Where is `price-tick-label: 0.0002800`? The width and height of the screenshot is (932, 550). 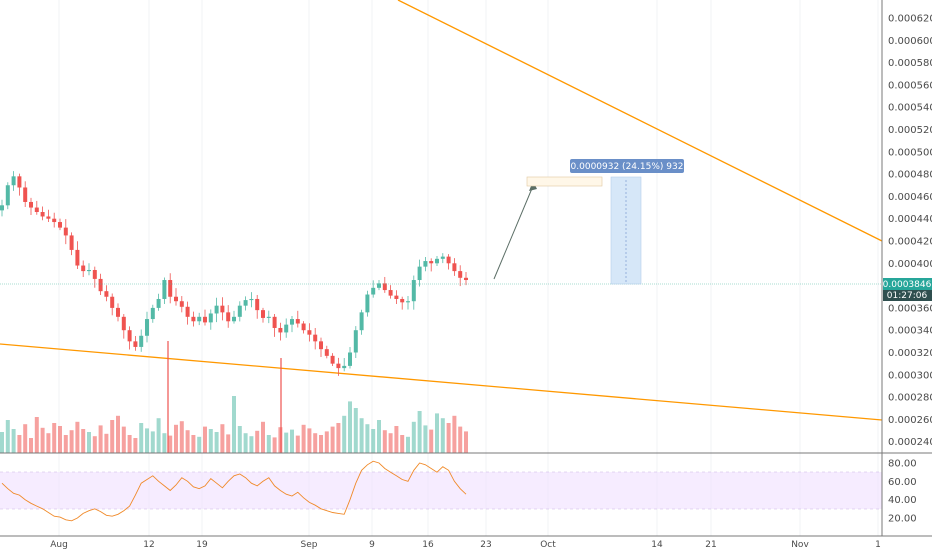
price-tick-label: 0.0002800 is located at coordinates (910, 398).